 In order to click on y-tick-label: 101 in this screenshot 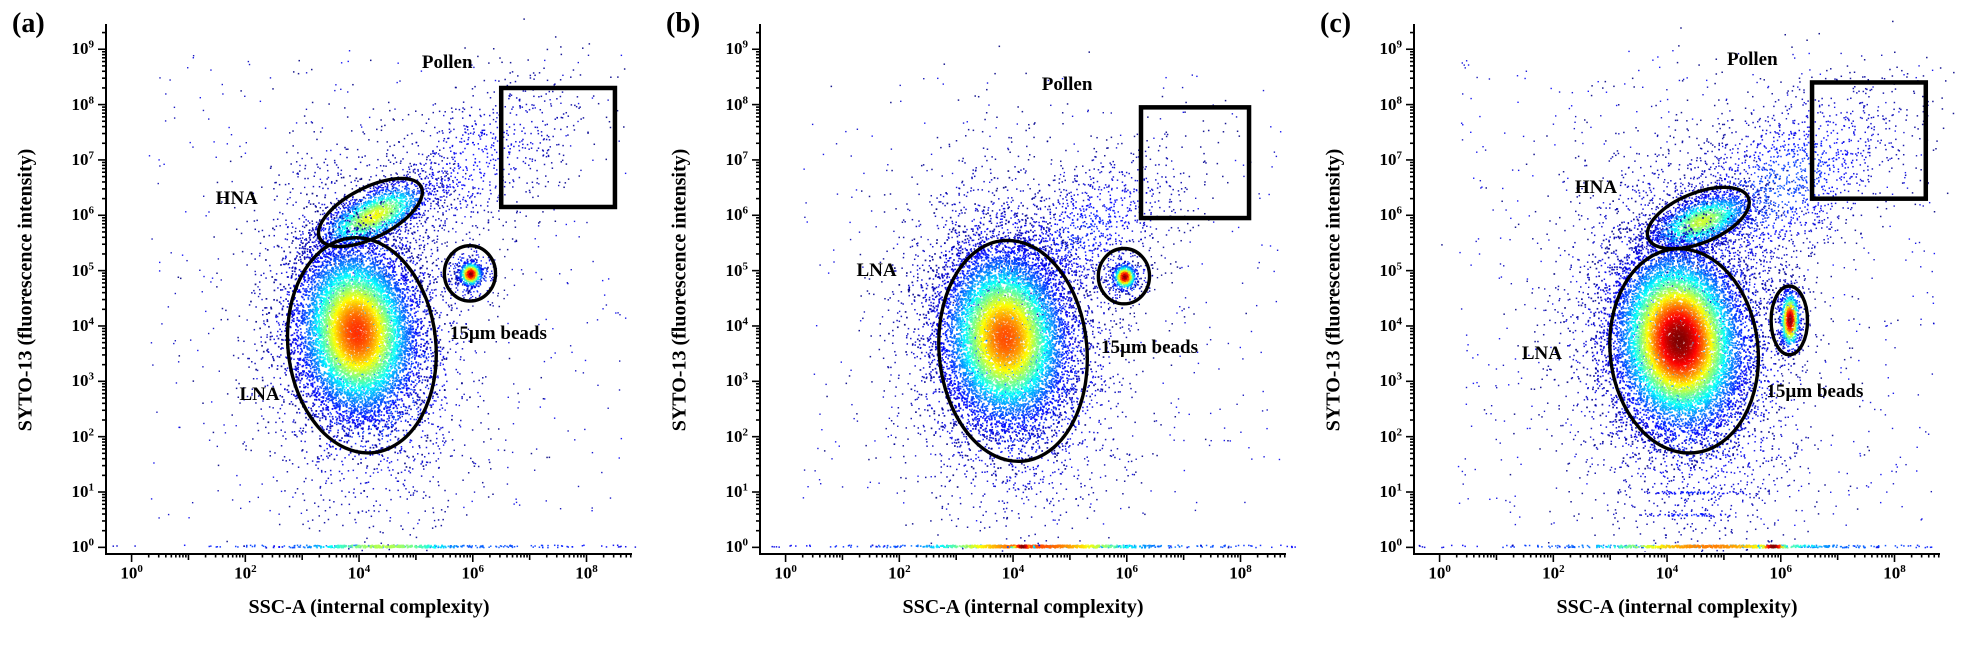, I will do `click(737, 491)`.